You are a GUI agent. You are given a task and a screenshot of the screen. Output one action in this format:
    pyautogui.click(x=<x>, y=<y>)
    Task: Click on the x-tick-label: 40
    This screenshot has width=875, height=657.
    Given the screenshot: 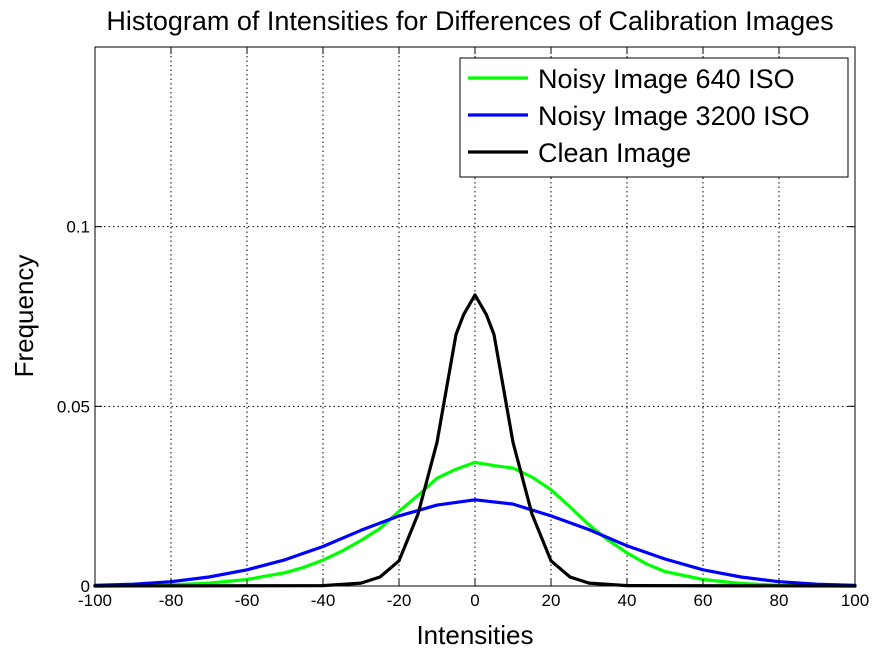 What is the action you would take?
    pyautogui.click(x=627, y=600)
    